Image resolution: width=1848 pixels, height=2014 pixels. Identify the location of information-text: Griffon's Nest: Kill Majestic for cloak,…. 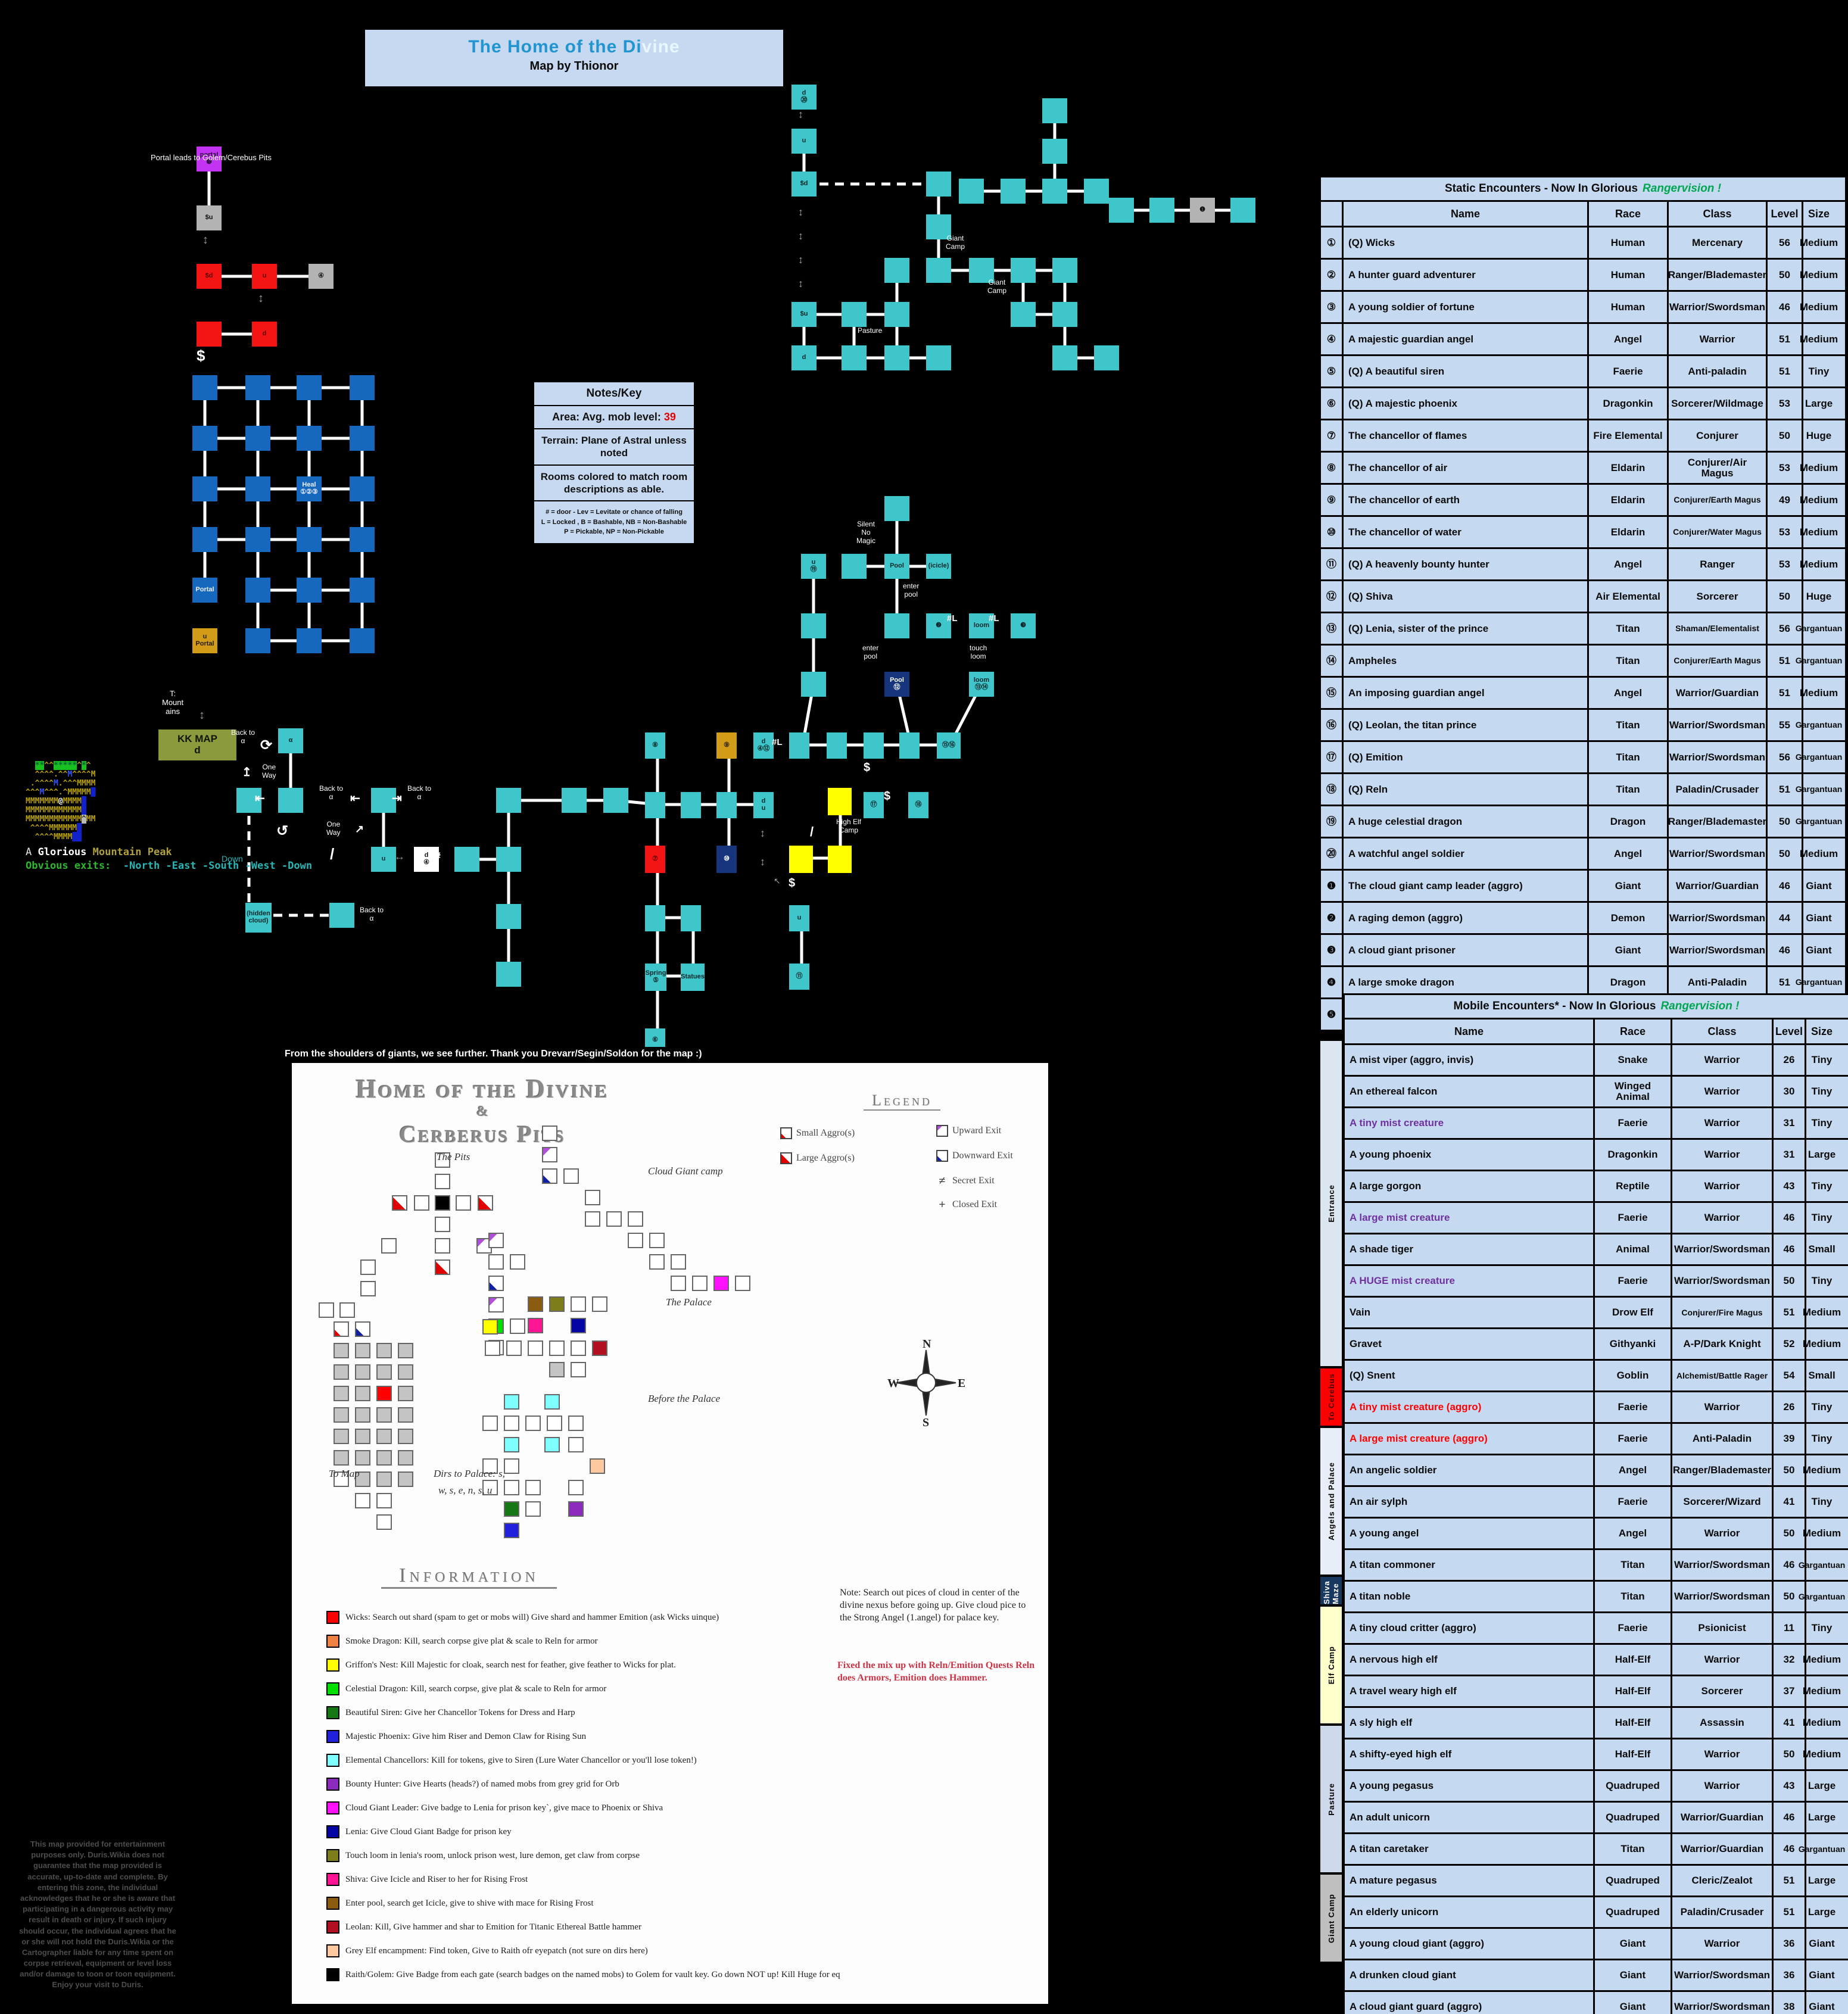
(510, 1665).